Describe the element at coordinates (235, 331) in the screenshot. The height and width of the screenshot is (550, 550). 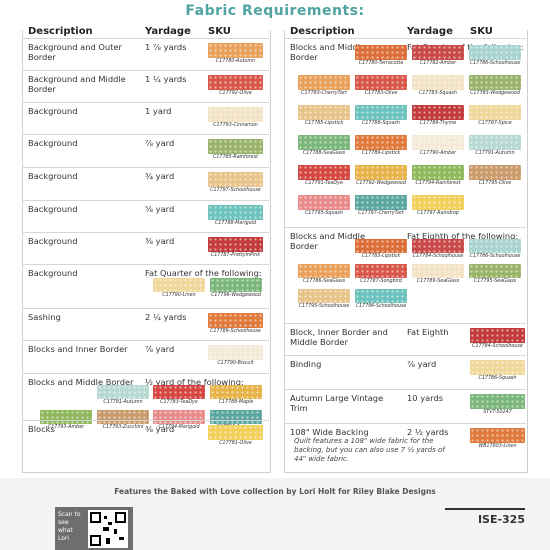
I see `sku-label: C17789-Schoolhouse` at that location.